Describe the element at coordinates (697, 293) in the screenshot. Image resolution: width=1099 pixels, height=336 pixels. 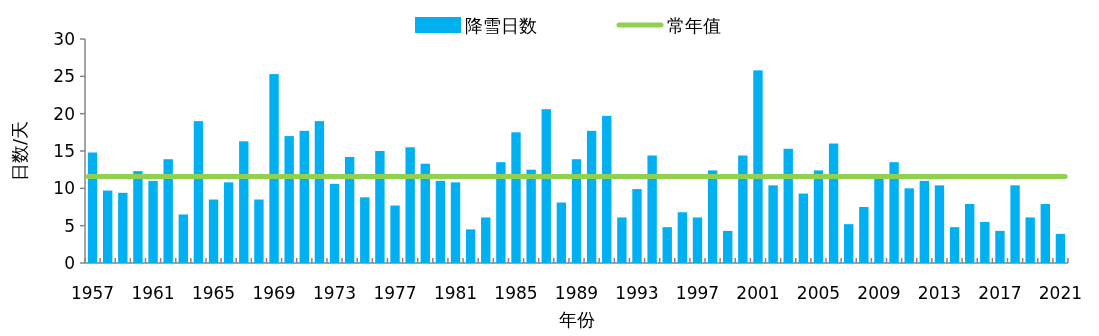
I see `x-tick-label: 1997` at that location.